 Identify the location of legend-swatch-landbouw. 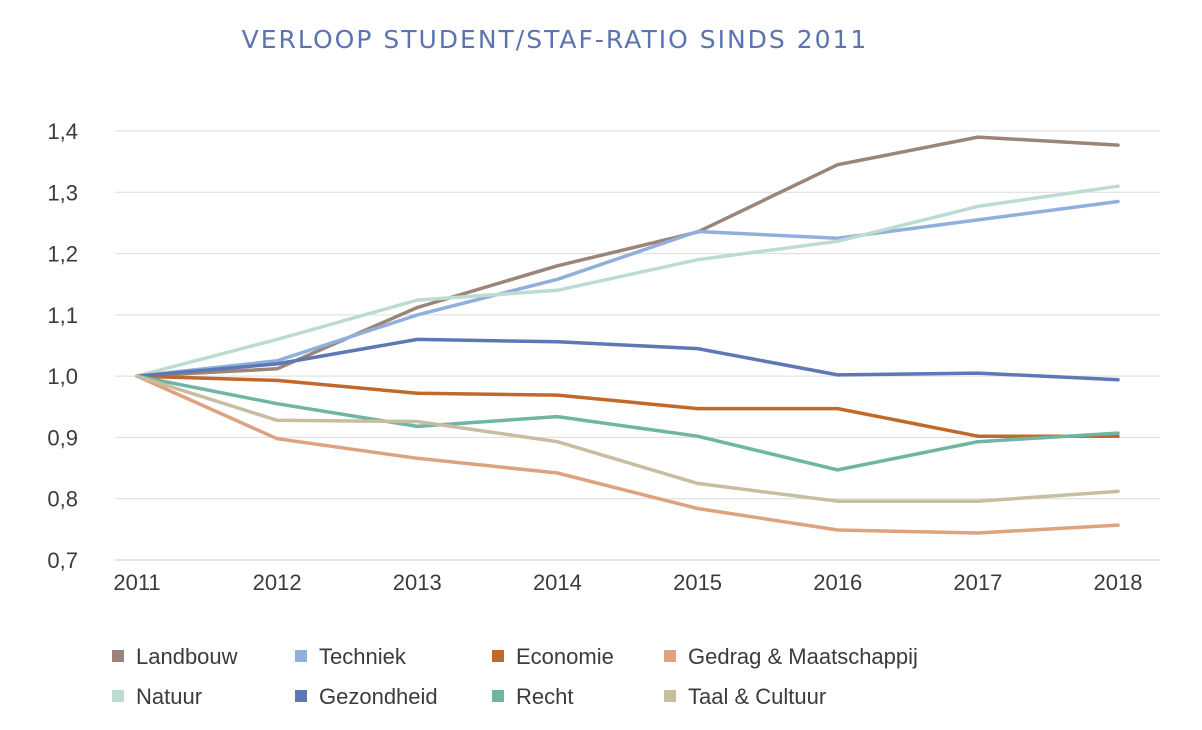
(118, 656).